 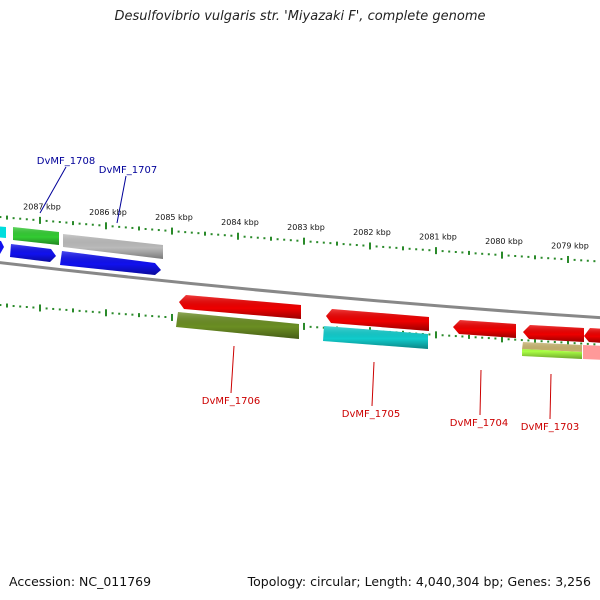 What do you see at coordinates (371, 414) in the screenshot?
I see `label-DvMF_1705: DvMF_1705` at bounding box center [371, 414].